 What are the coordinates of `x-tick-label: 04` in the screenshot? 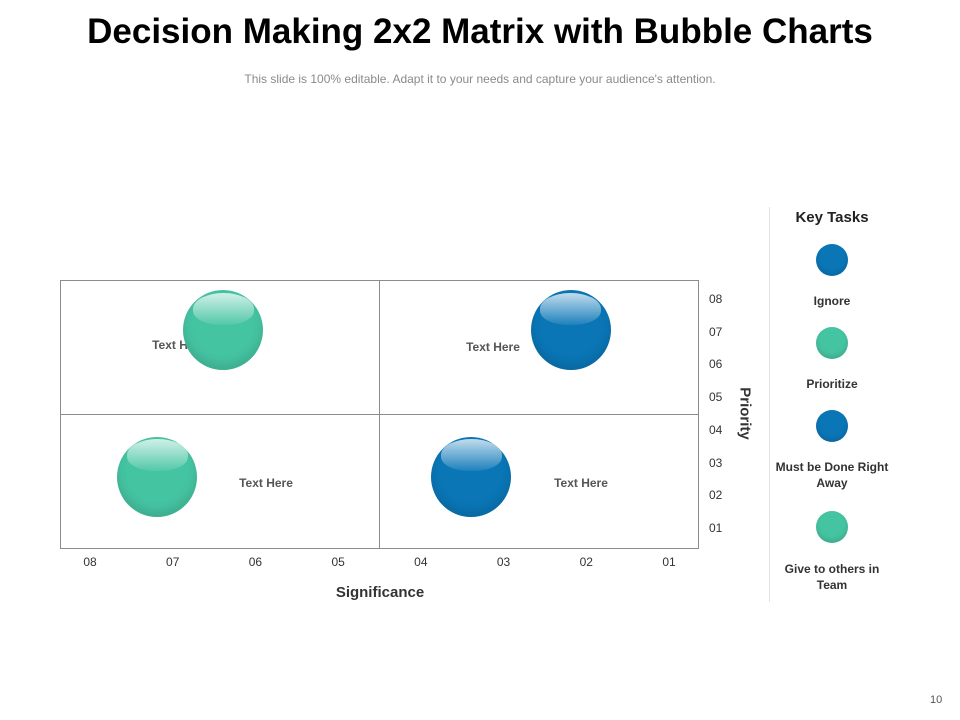 It's located at (421, 562).